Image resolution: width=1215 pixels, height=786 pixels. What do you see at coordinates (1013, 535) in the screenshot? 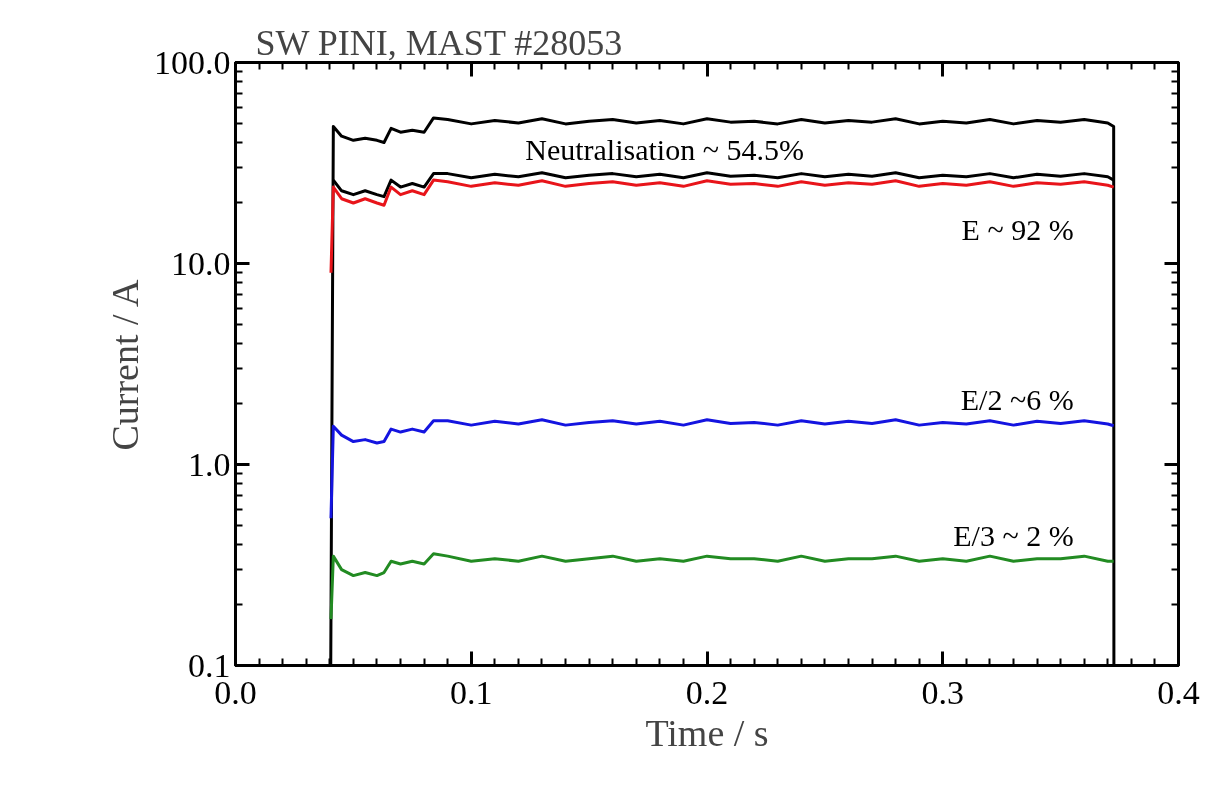
I see `series-label: E/3 ~ 2 %` at bounding box center [1013, 535].